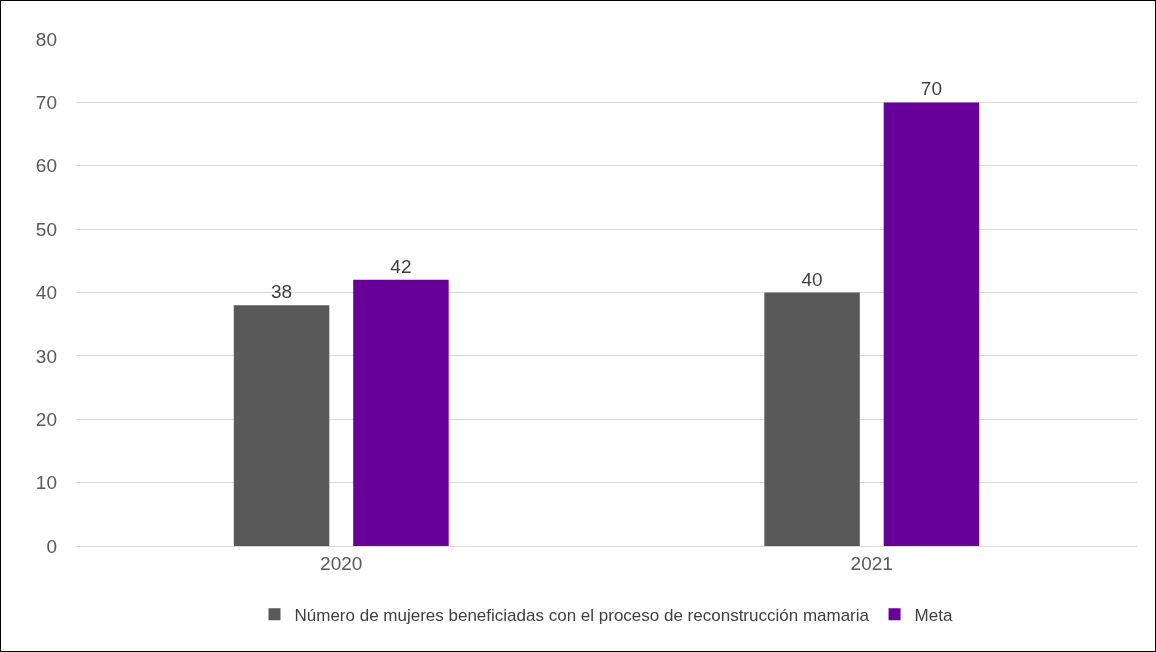 This screenshot has height=652, width=1156. Describe the element at coordinates (812, 279) in the screenshot. I see `data-label: 40` at that location.